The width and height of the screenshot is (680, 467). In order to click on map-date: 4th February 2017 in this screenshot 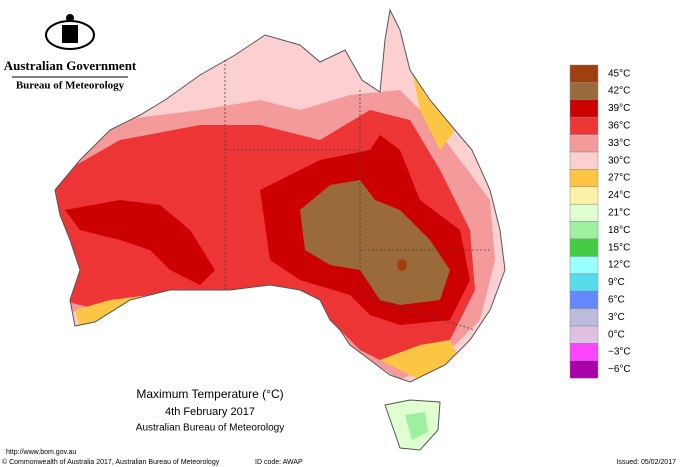, I will do `click(210, 412)`.